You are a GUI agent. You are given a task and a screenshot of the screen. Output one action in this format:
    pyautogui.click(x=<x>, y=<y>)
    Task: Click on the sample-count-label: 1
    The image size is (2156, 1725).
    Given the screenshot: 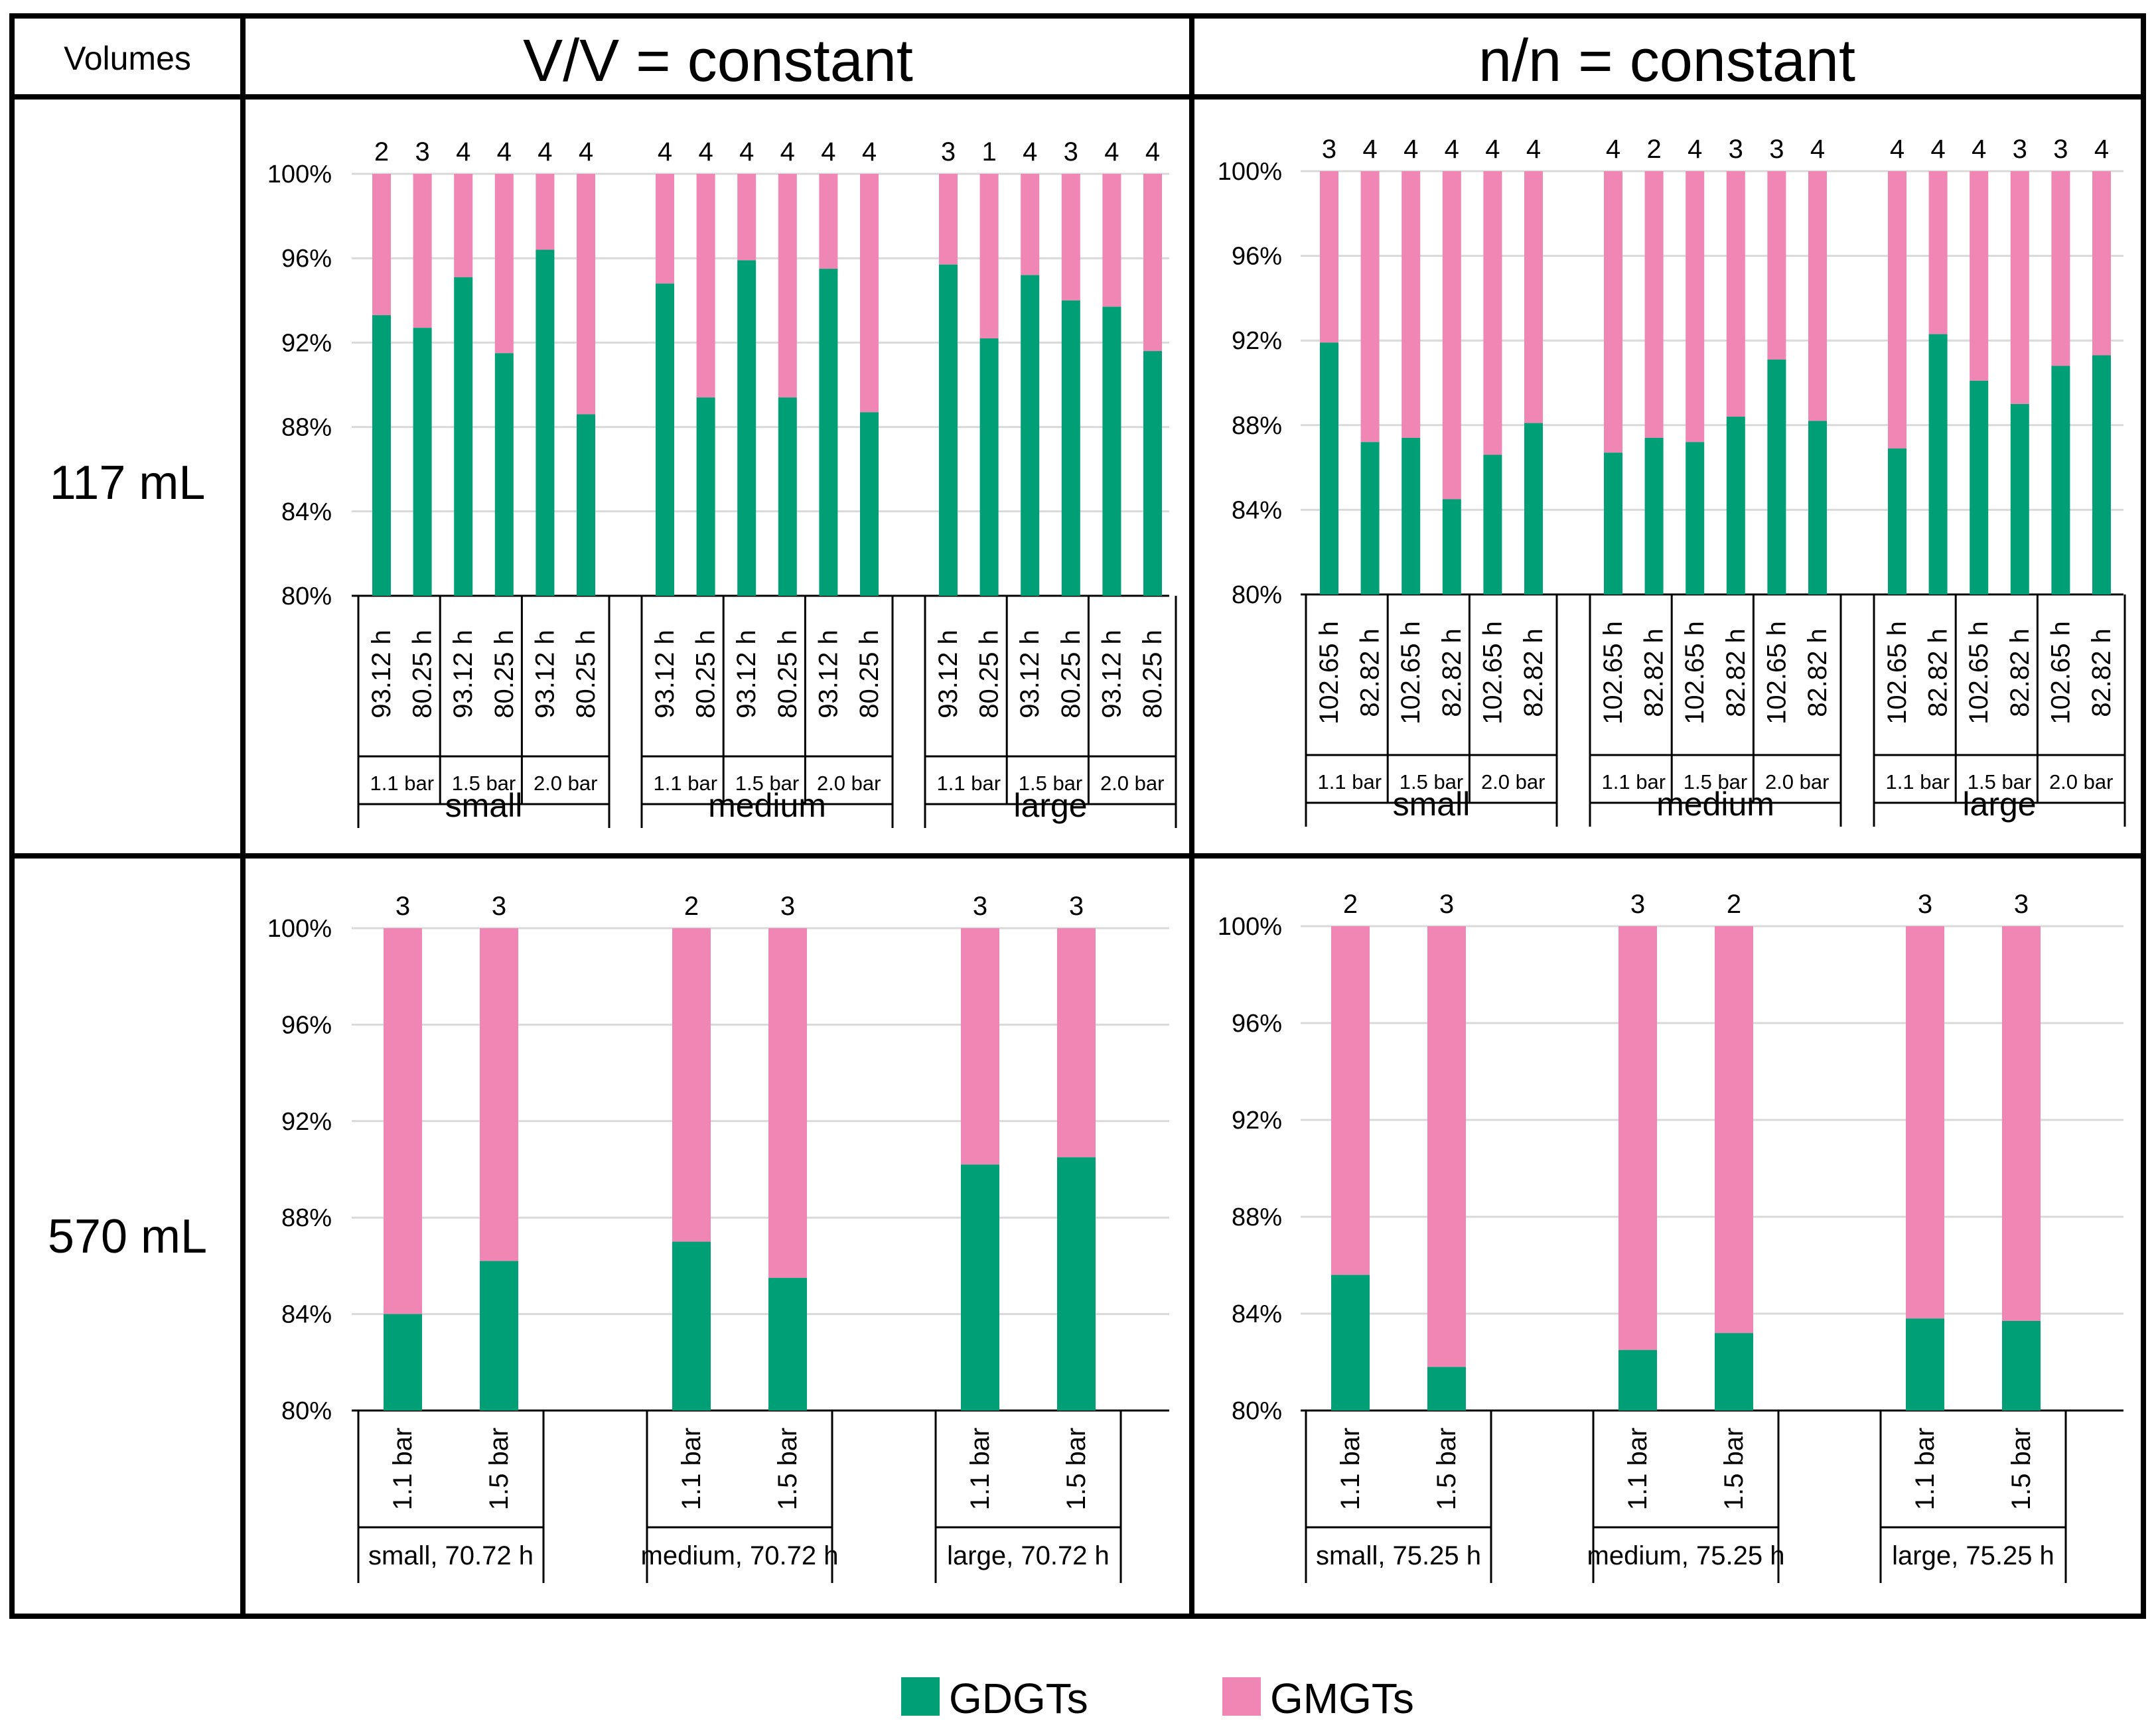 What is the action you would take?
    pyautogui.click(x=988, y=152)
    